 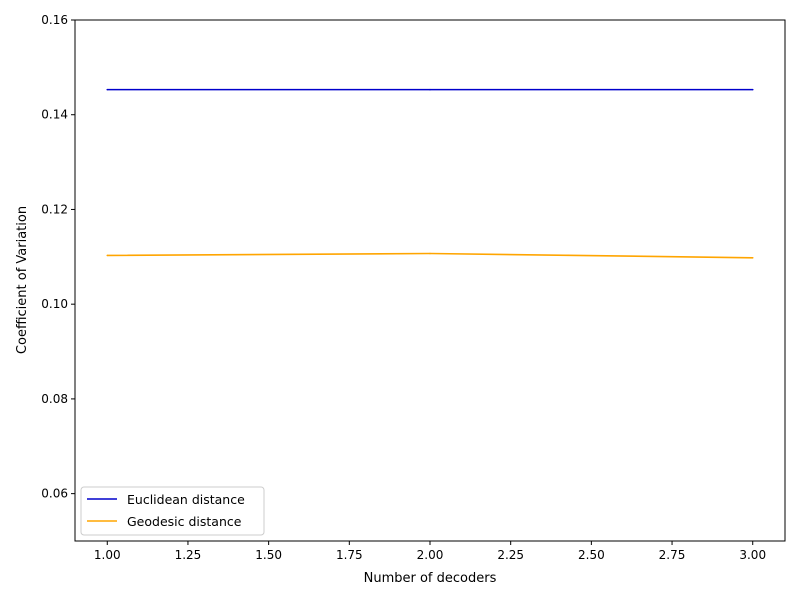 I want to click on x-axis: 1.00 1.25 1.50 1.75 2.00 2.25 2.50 2.75 3.00, so click(x=430, y=551).